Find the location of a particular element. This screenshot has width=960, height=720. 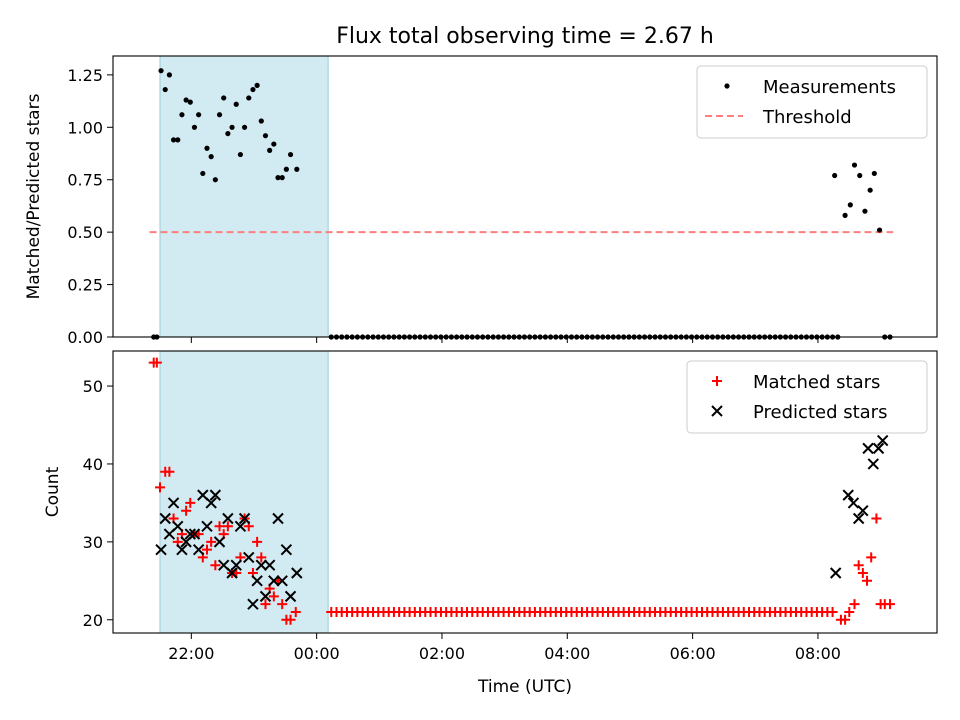

top-ytick-label: 1.00 is located at coordinates (85, 127).